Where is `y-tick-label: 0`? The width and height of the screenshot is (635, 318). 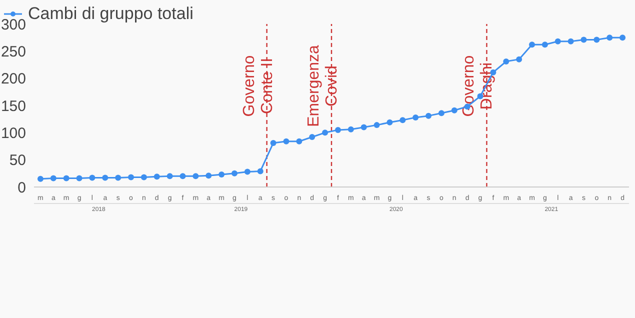 y-tick-label: 0 is located at coordinates (22, 187).